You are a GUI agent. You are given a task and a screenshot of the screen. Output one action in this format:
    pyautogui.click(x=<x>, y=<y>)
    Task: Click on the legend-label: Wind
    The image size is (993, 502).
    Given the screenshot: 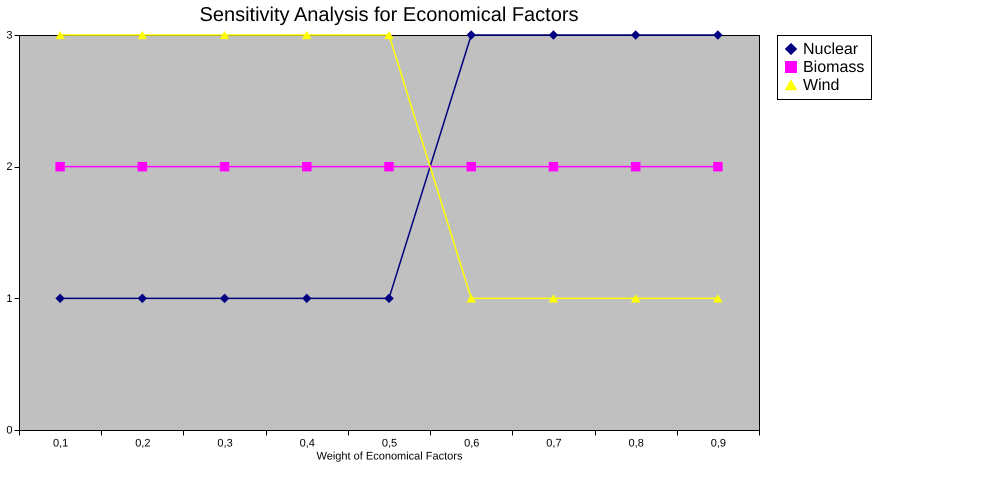 What is the action you would take?
    pyautogui.click(x=821, y=85)
    